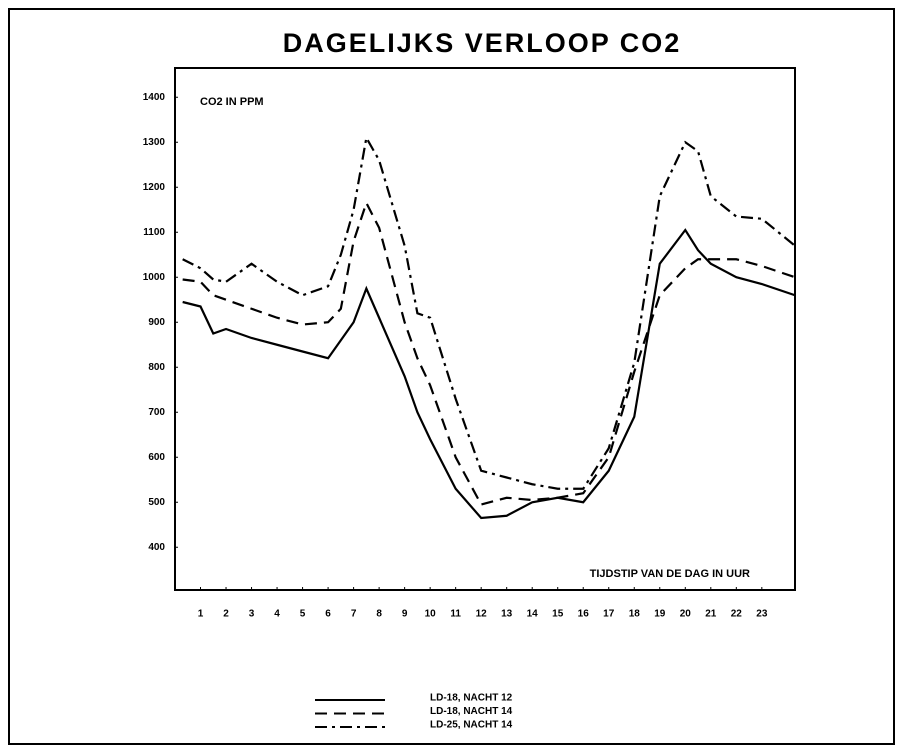  I want to click on x-tick-label: 4, so click(277, 614).